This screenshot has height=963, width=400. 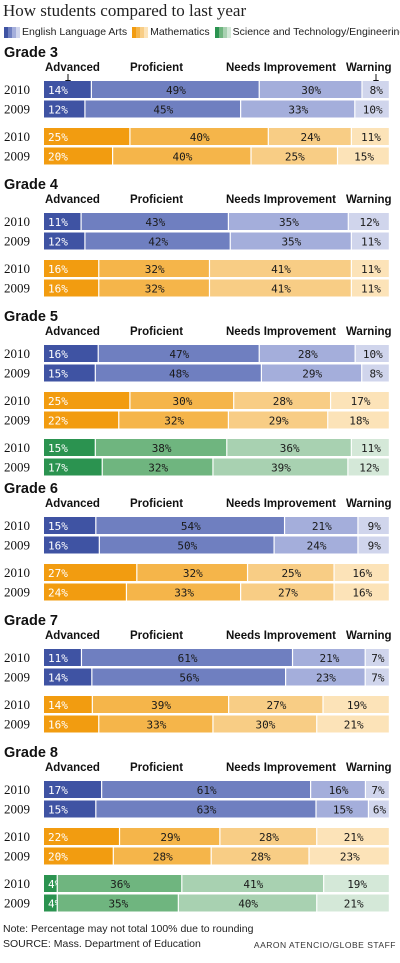 I want to click on data-label: 27%, so click(x=288, y=593).